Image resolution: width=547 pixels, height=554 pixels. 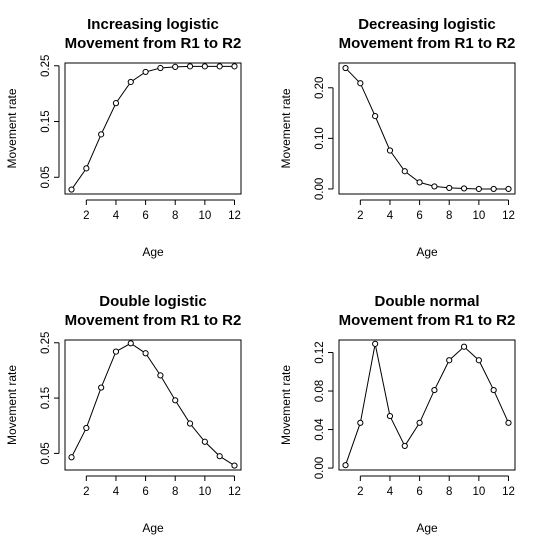 What do you see at coordinates (153, 24) in the screenshot?
I see `chart-title-line-1: Increasing logistic` at bounding box center [153, 24].